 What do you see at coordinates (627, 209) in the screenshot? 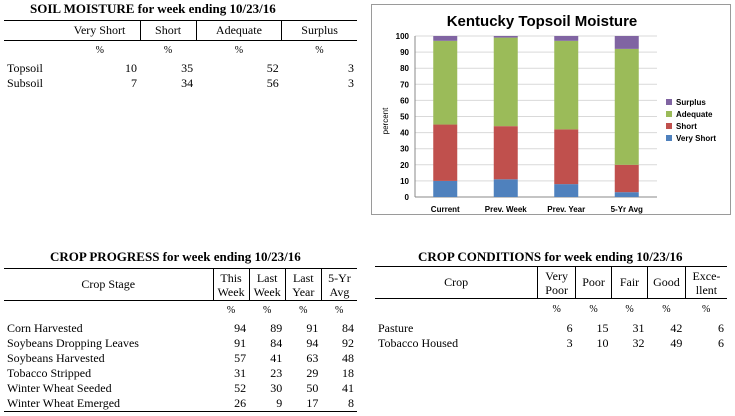
I see `x-tick-label: 5-Yr Avg` at bounding box center [627, 209].